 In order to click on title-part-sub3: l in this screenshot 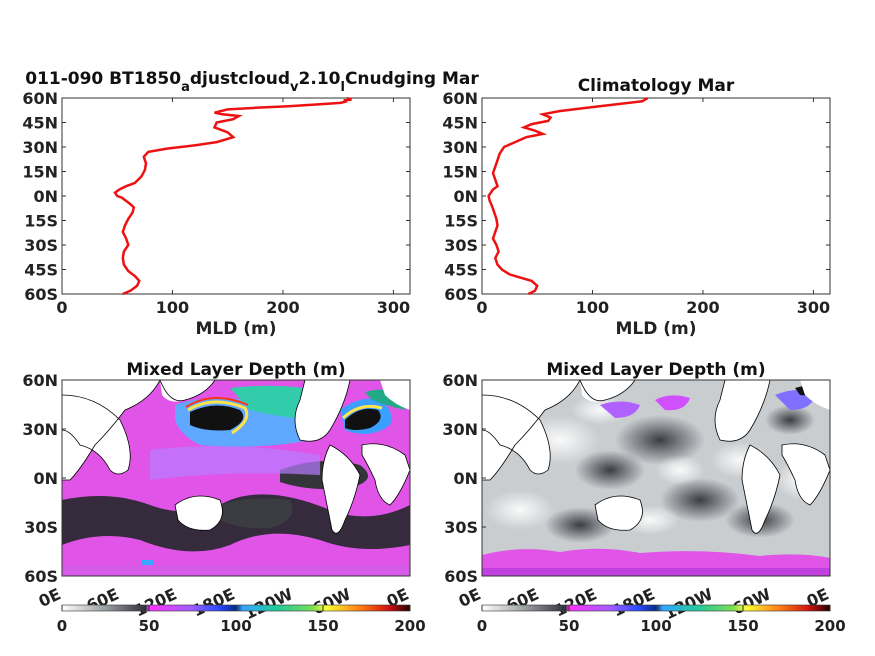, I will do `click(342, 87)`.